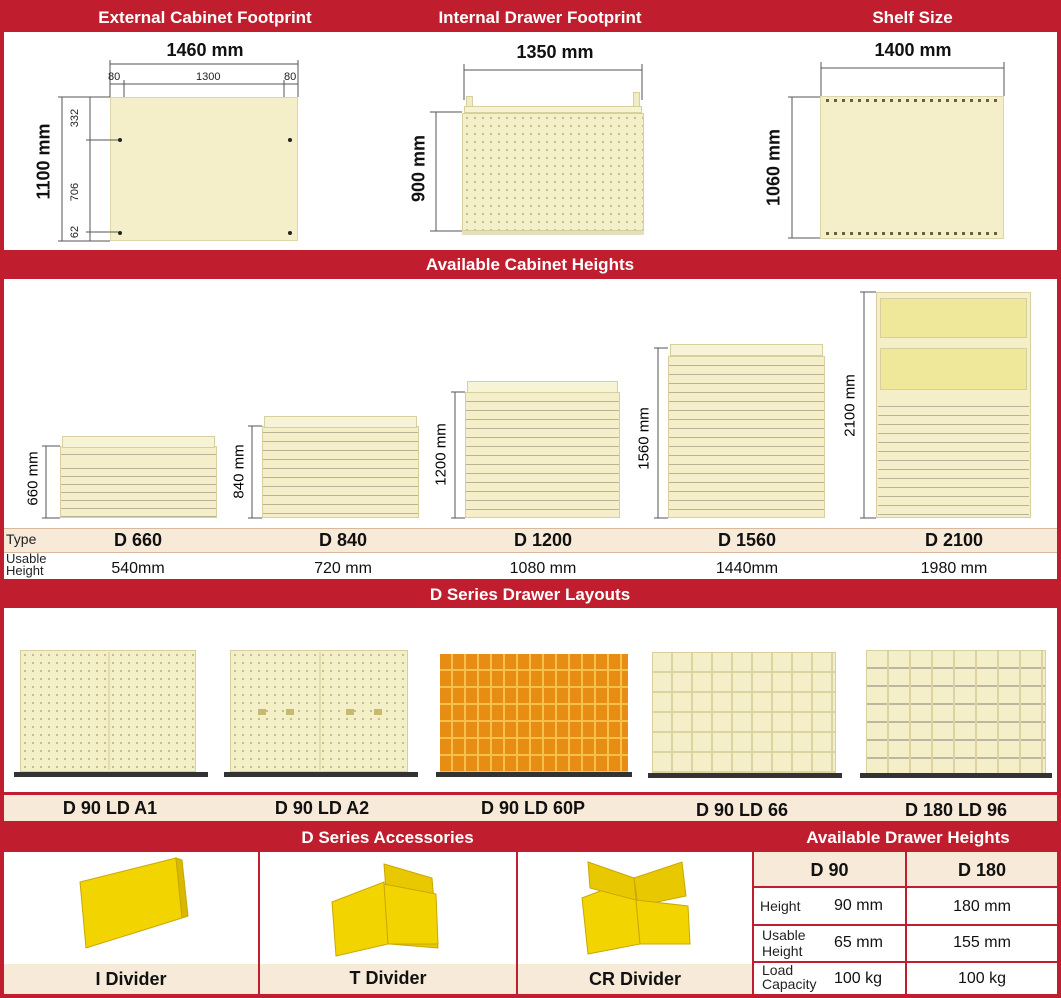 This screenshot has width=1061, height=998. What do you see at coordinates (912, 100) in the screenshot?
I see `shelf-slots-top` at bounding box center [912, 100].